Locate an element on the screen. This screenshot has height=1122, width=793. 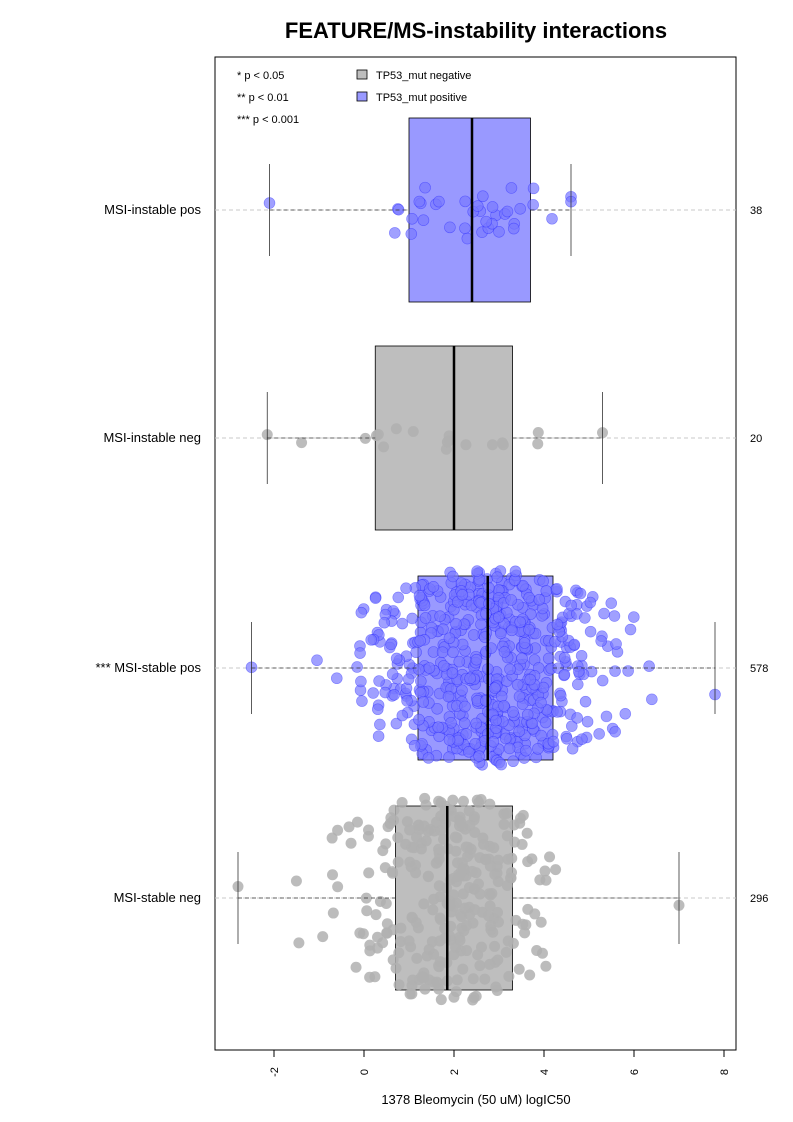
group-label: MSI-stable neg is located at coordinates (157, 897).